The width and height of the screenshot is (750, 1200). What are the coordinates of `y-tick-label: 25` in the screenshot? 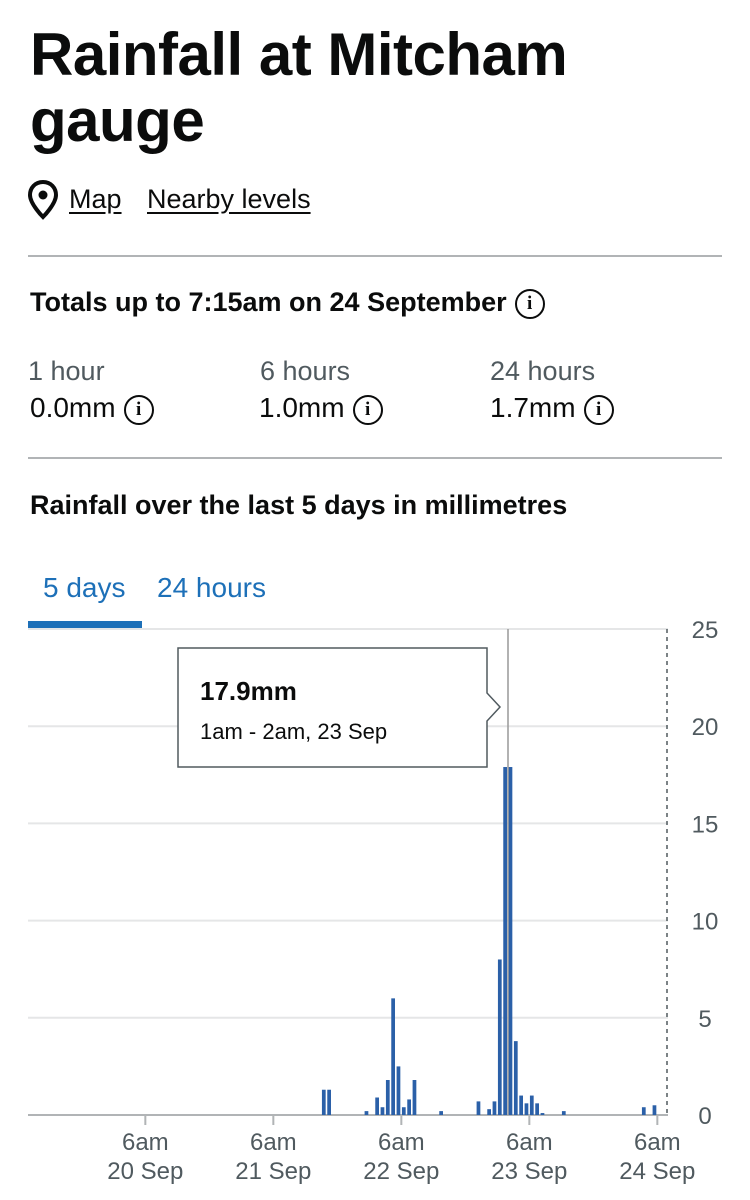 It's located at (705, 630).